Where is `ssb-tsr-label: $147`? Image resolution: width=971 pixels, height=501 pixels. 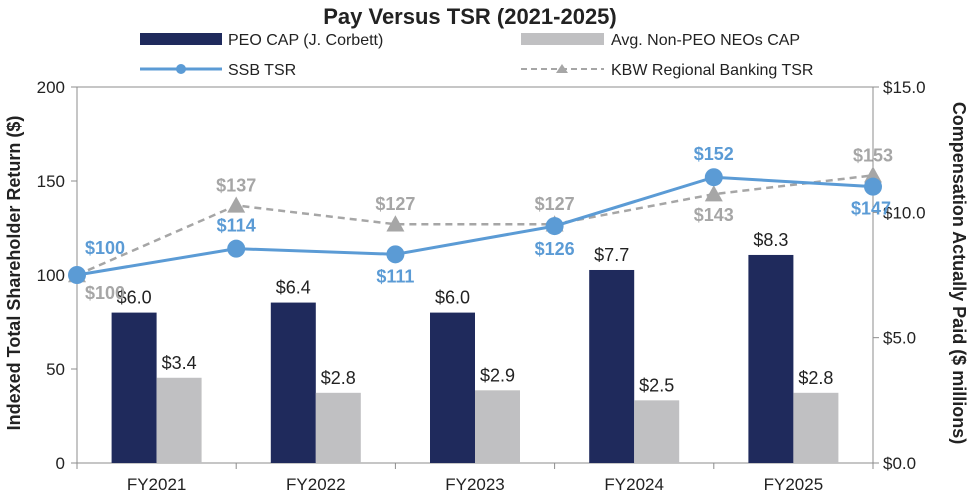 ssb-tsr-label: $147 is located at coordinates (871, 209).